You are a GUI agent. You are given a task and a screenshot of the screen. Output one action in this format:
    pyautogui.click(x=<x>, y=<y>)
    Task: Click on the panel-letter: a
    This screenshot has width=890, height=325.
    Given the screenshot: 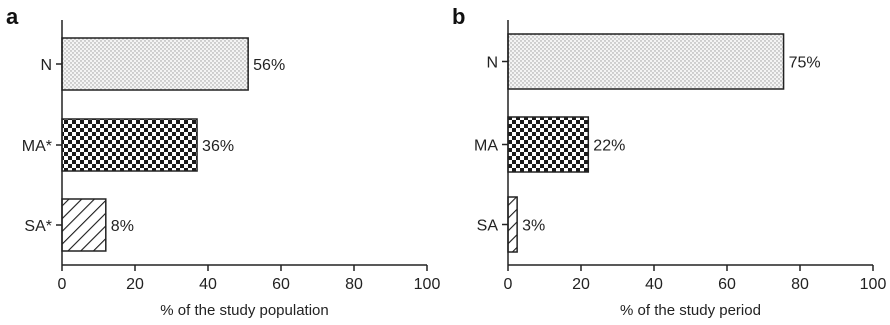 What is the action you would take?
    pyautogui.click(x=12, y=16)
    